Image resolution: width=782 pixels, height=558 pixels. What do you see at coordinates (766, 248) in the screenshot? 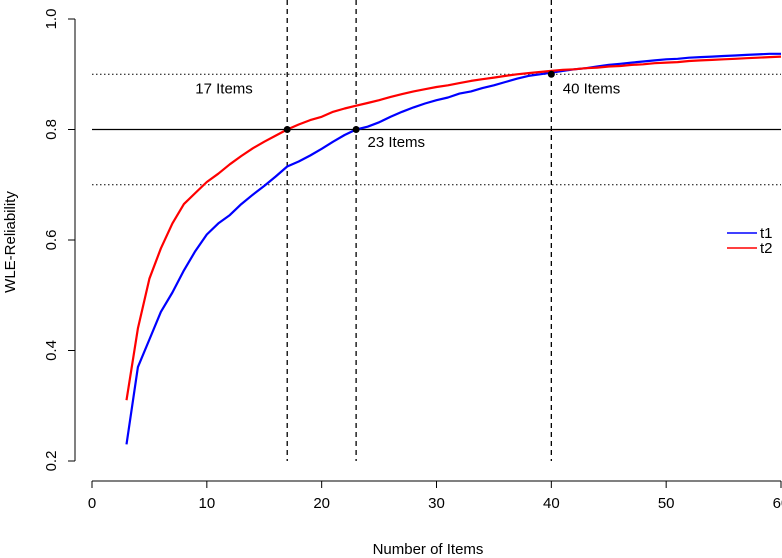
I see `legend-label-t2: t2` at bounding box center [766, 248].